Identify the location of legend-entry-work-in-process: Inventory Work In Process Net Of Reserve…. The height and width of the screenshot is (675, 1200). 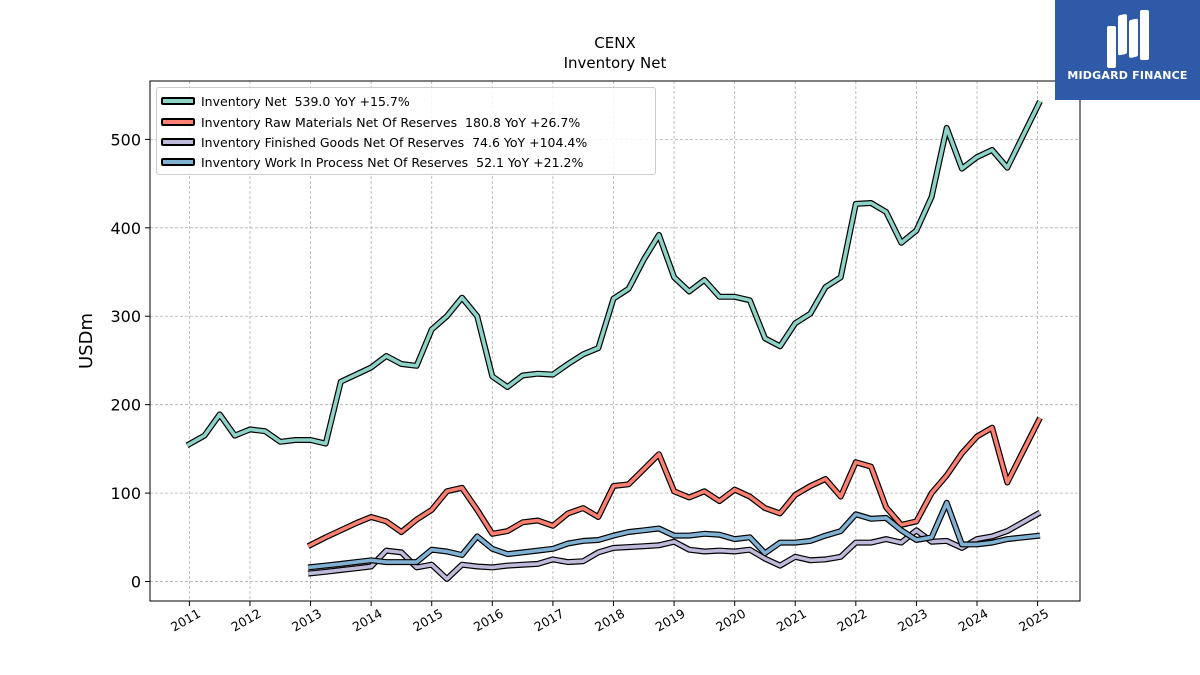
(372, 162).